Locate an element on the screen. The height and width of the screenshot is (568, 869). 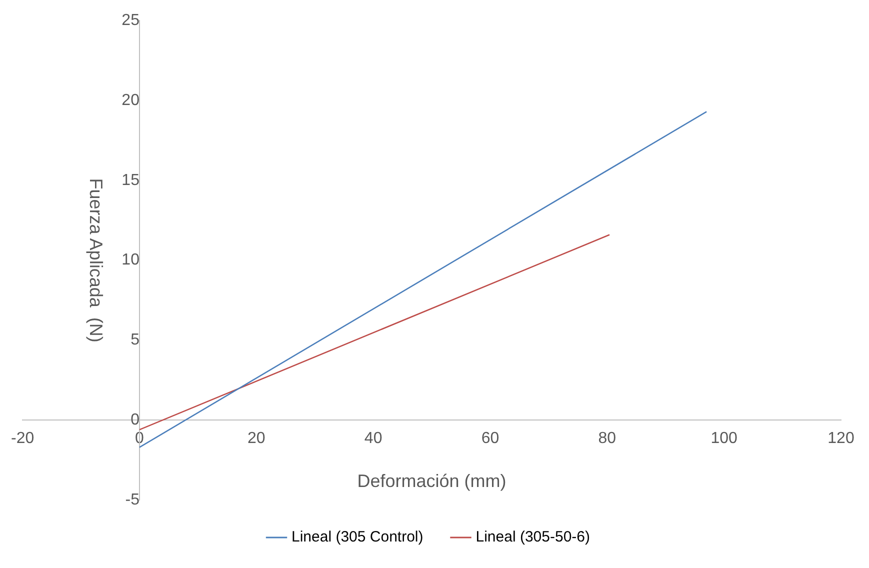
legend-label: Lineal (305 Control) is located at coordinates (358, 537).